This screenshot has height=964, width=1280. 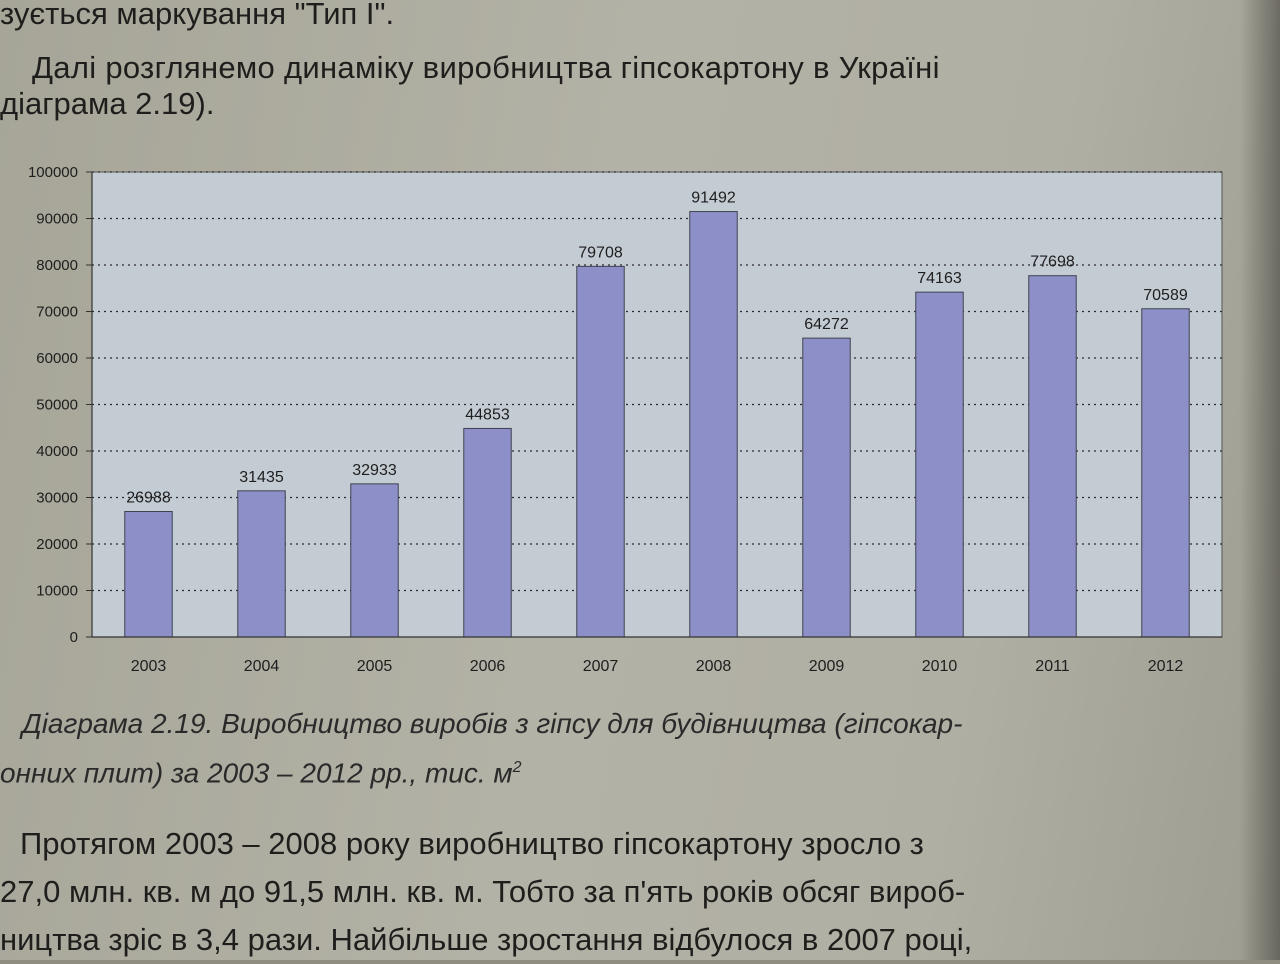 I want to click on x-tick-label: 2008, so click(x=714, y=666).